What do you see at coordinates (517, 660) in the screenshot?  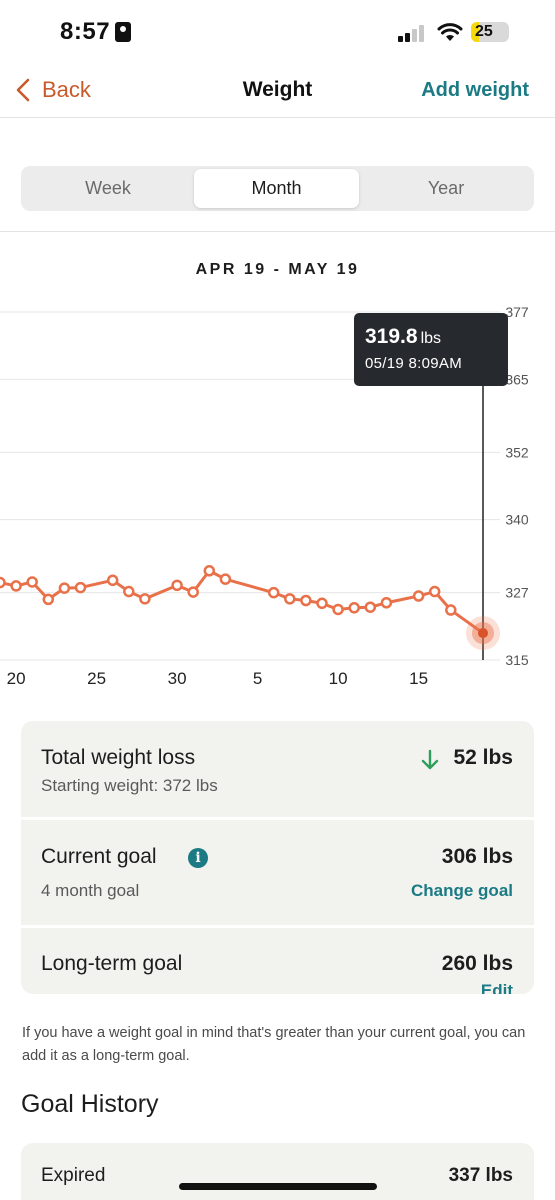 I see `y-tick-label: 315` at bounding box center [517, 660].